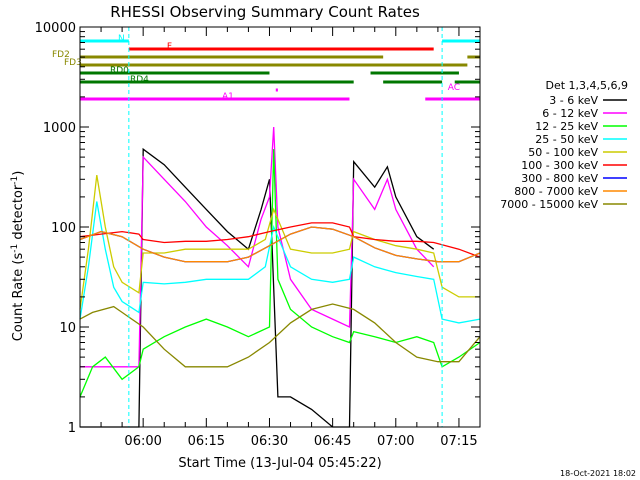 The width and height of the screenshot is (640, 480). I want to click on y-tick-label-1: 10, so click(67, 328).